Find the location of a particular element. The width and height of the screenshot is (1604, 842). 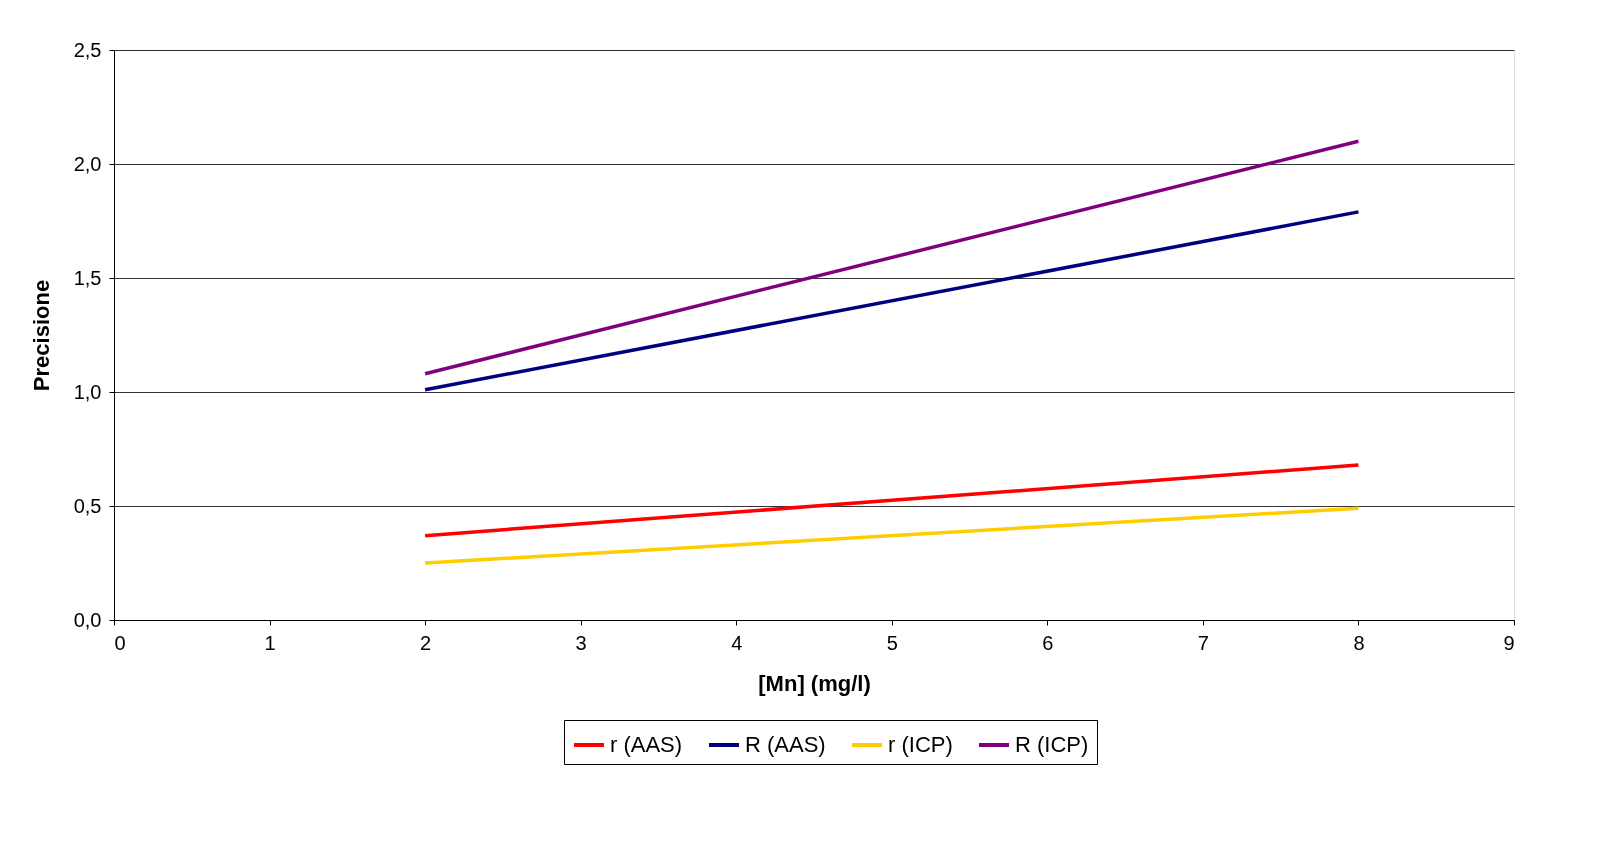

x-tick-label: 9 is located at coordinates (1509, 642).